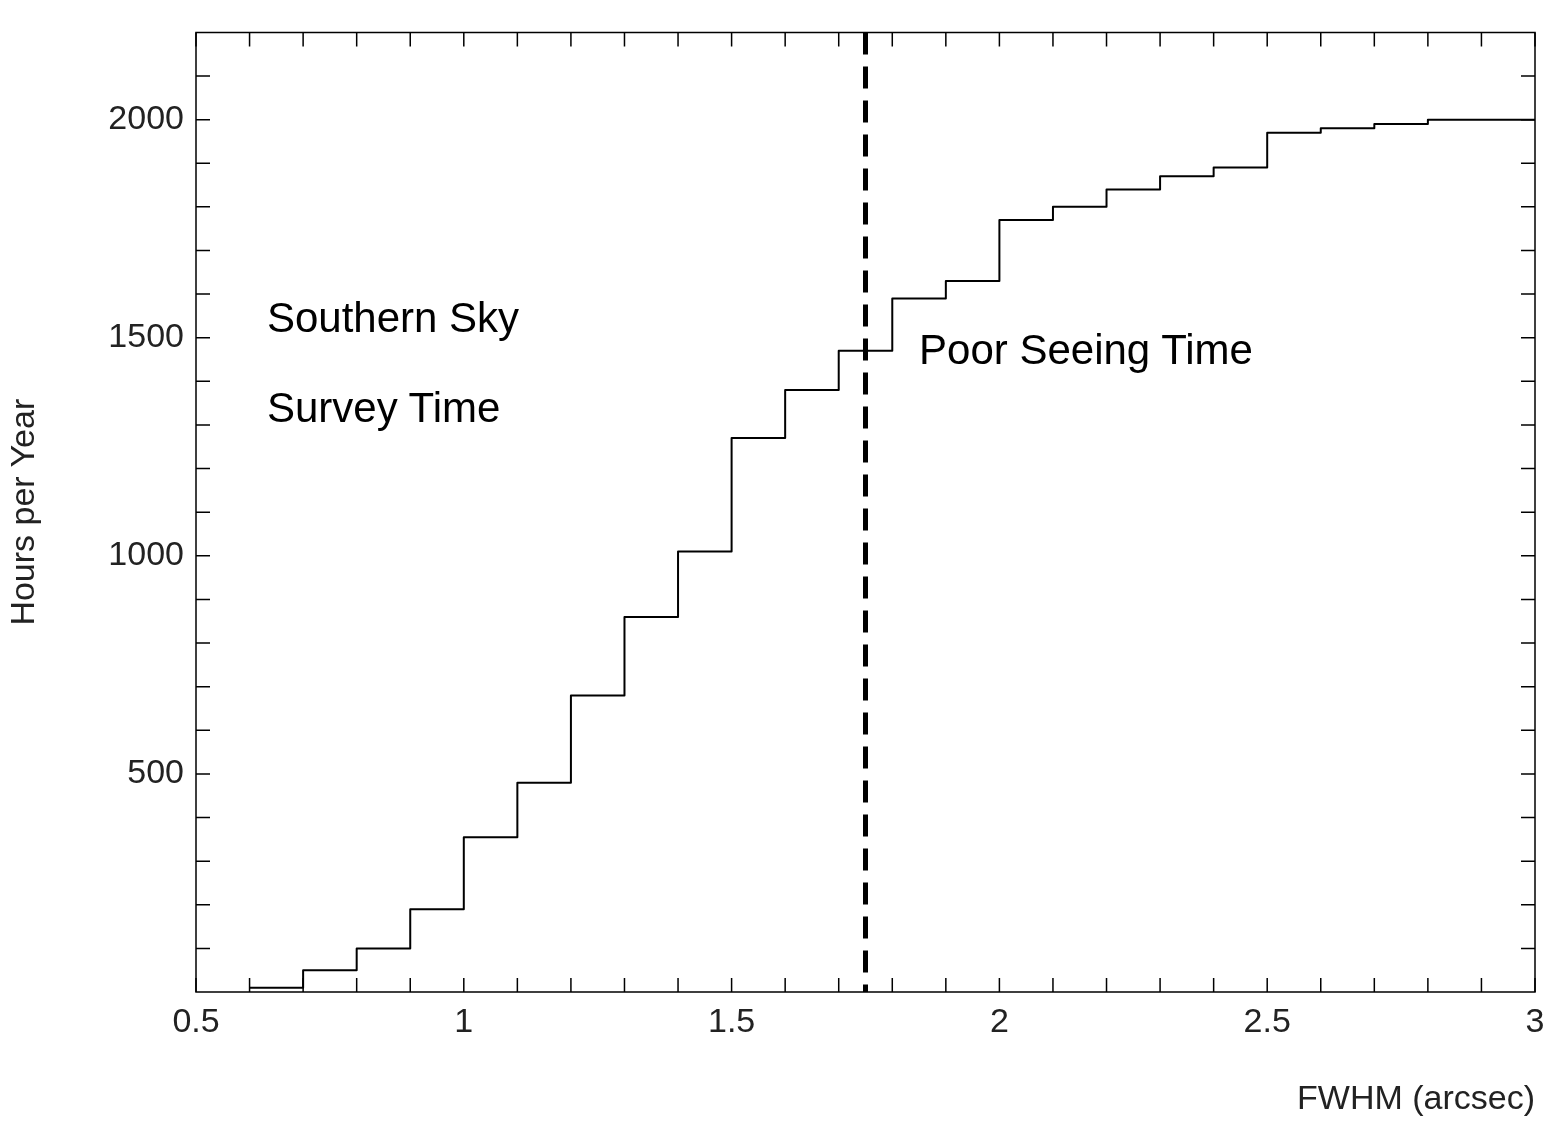  What do you see at coordinates (1086, 349) in the screenshot?
I see `annotation: Poor Seeing Time` at bounding box center [1086, 349].